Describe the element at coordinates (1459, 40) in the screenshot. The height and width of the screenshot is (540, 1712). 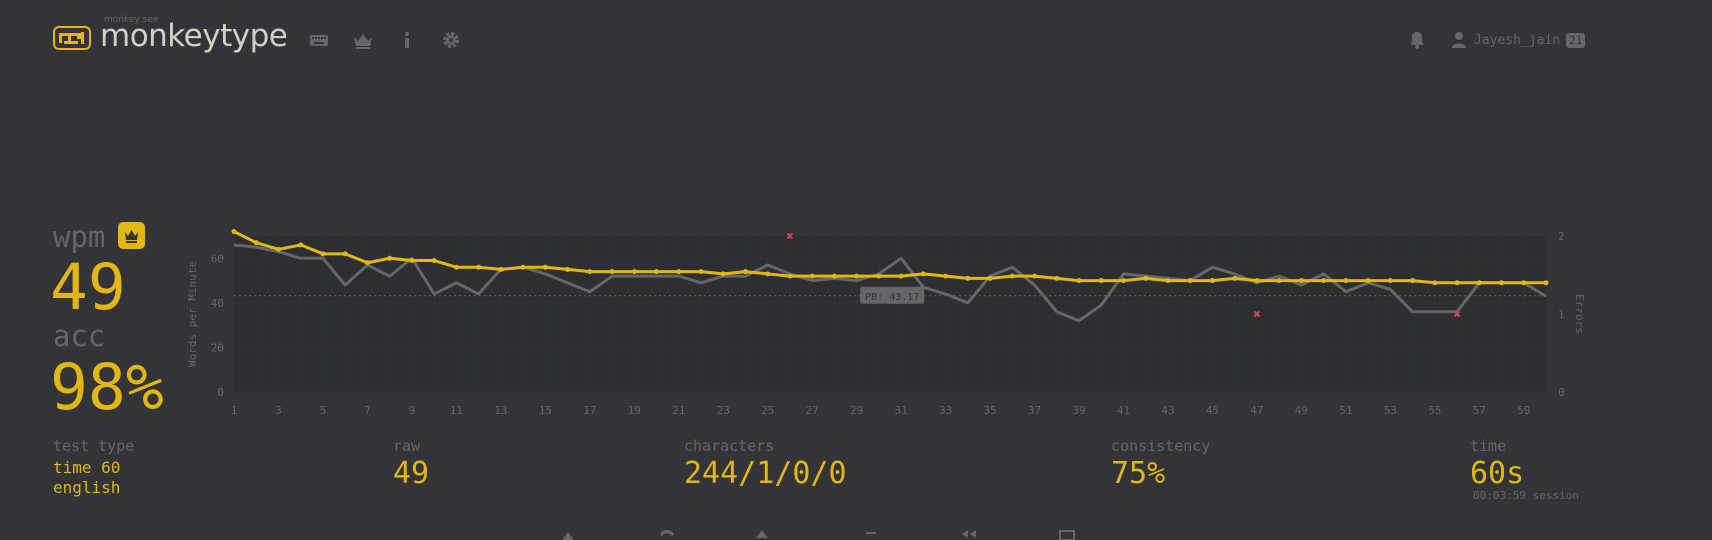
I see `user-icon` at that location.